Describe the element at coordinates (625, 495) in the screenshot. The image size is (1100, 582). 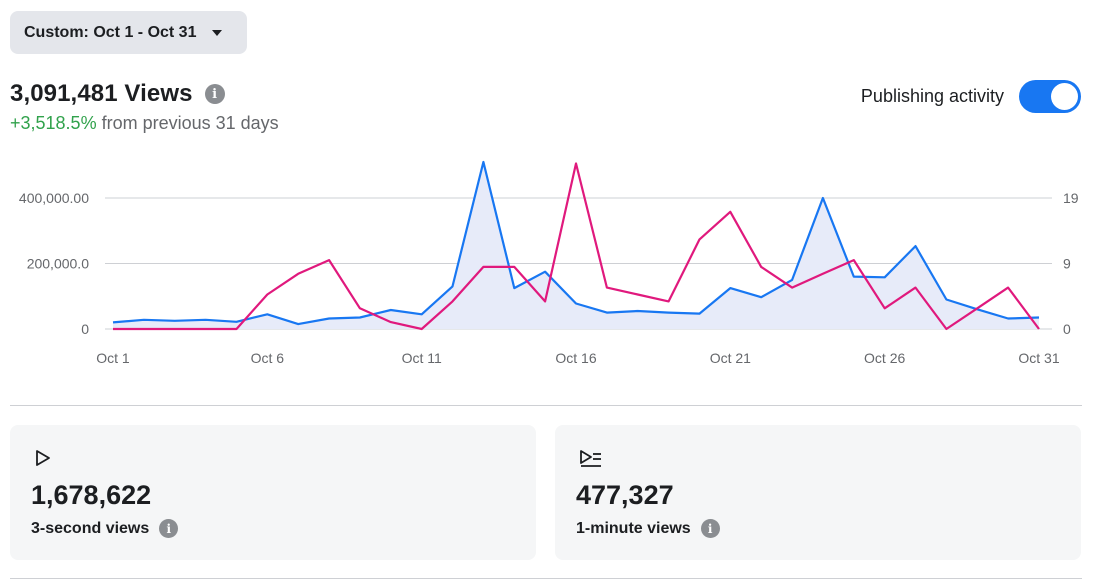
I see `metric-value: 477,327` at that location.